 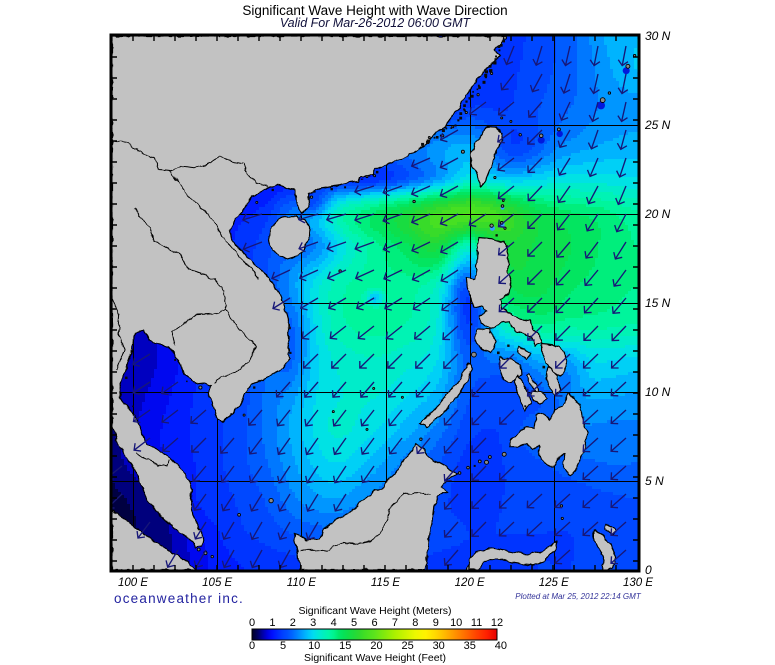 What do you see at coordinates (578, 596) in the screenshot?
I see `svg-text:Plotted at Mar 25, 2012 22:14: Plotted at Mar 25, 2012 22:14 GMT` at bounding box center [578, 596].